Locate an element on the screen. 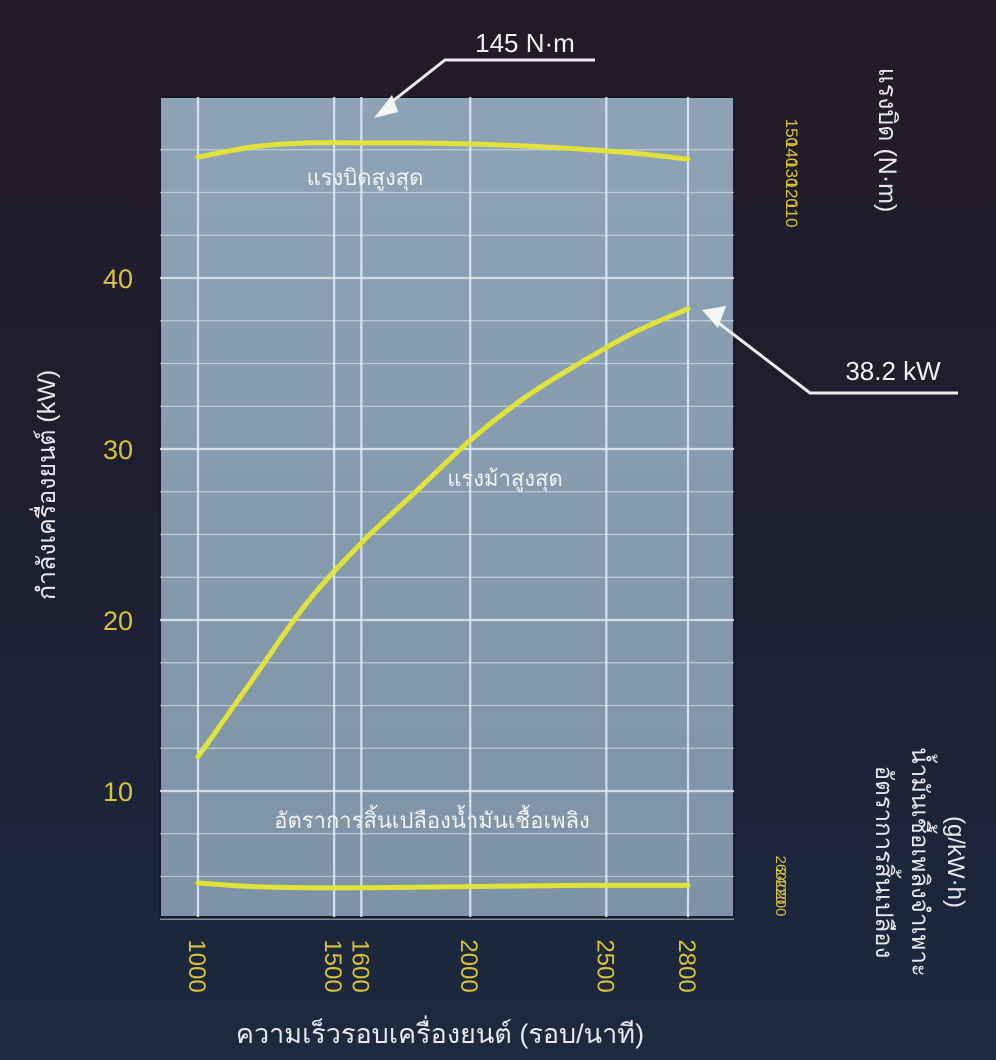  power-tick-30: 30 is located at coordinates (118, 450).